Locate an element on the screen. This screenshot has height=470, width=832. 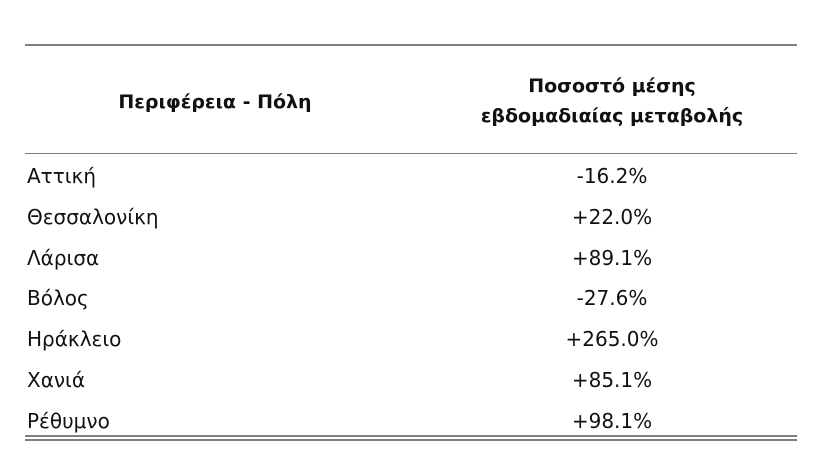
change-cell: +89.1% is located at coordinates (612, 257).